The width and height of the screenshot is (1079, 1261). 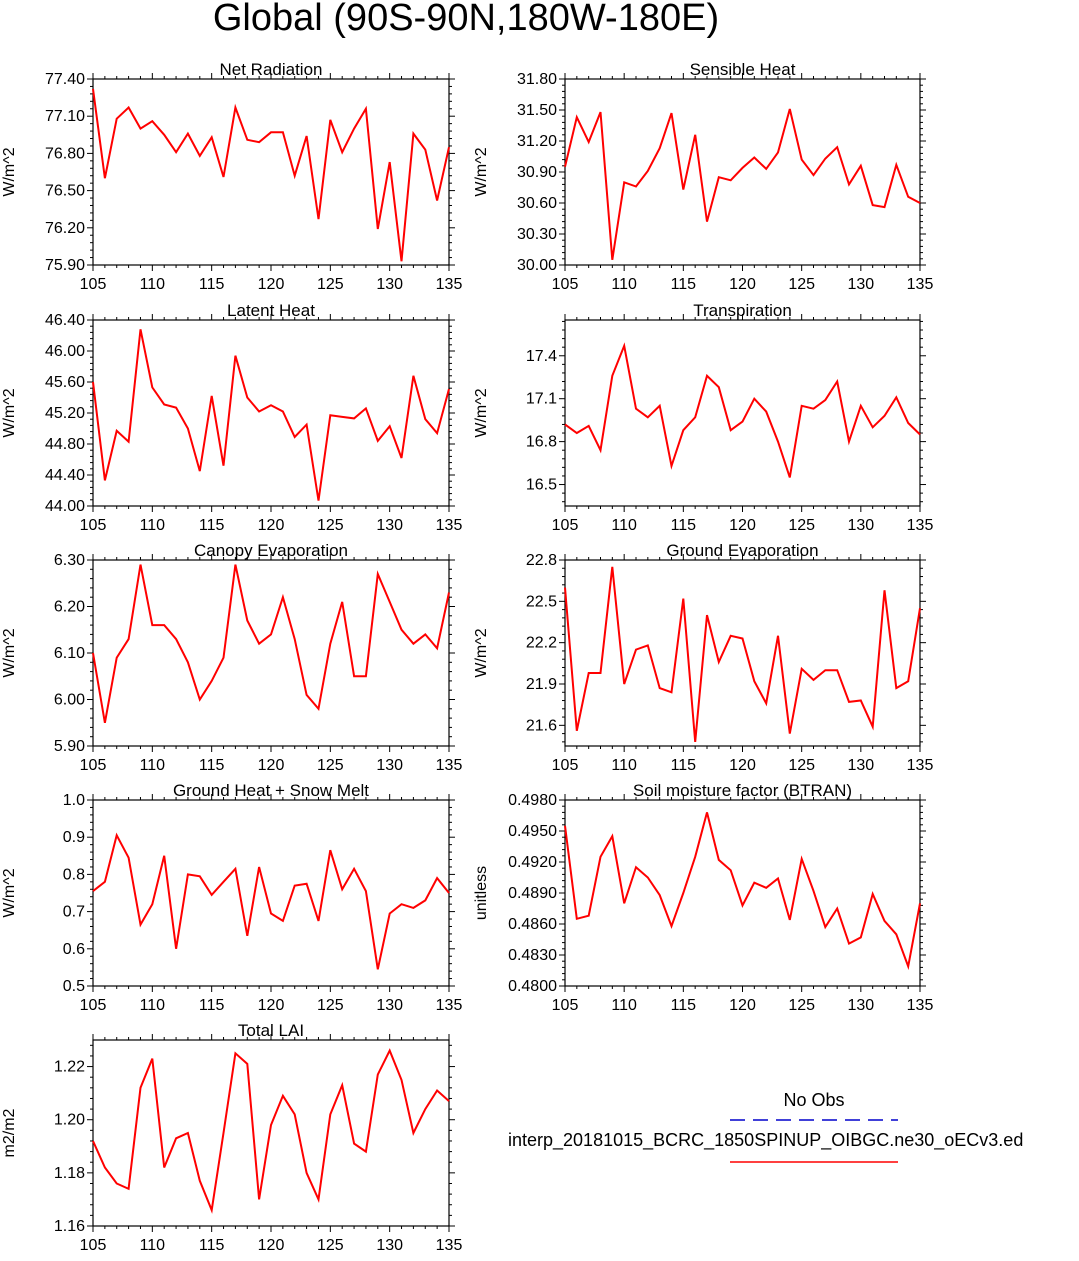 What do you see at coordinates (532, 986) in the screenshot?
I see `y-tick-label: 0.4800` at bounding box center [532, 986].